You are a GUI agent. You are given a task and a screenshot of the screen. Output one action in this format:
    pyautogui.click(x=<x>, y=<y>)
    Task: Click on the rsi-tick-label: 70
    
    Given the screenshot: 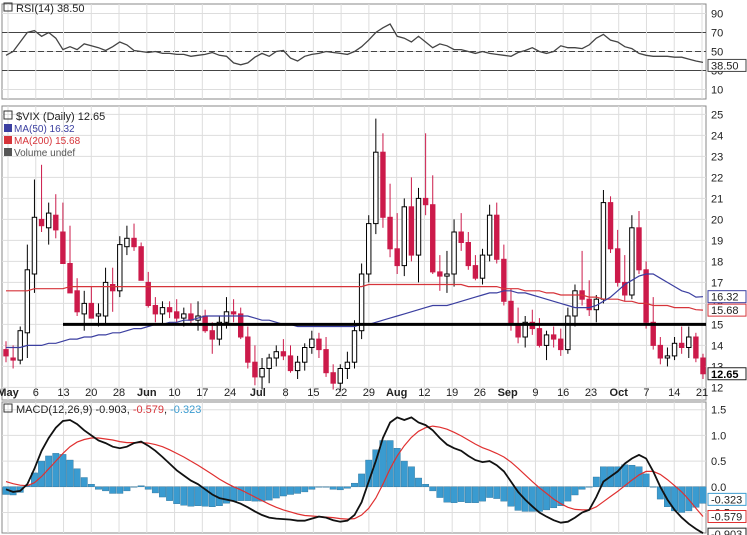 What is the action you would take?
    pyautogui.click(x=717, y=34)
    